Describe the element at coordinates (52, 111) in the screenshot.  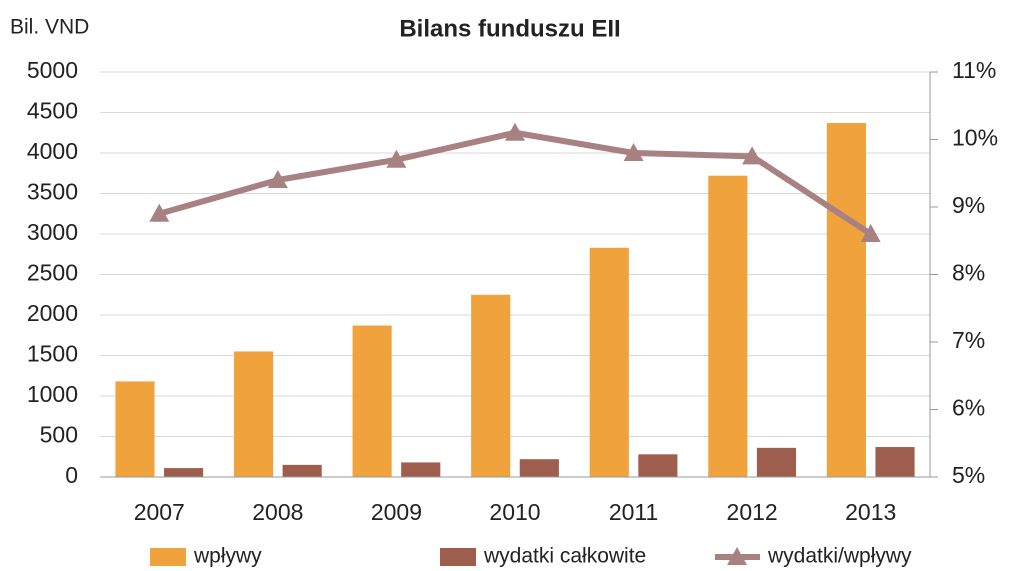
I see `y-tick-label: 4500` at that location.